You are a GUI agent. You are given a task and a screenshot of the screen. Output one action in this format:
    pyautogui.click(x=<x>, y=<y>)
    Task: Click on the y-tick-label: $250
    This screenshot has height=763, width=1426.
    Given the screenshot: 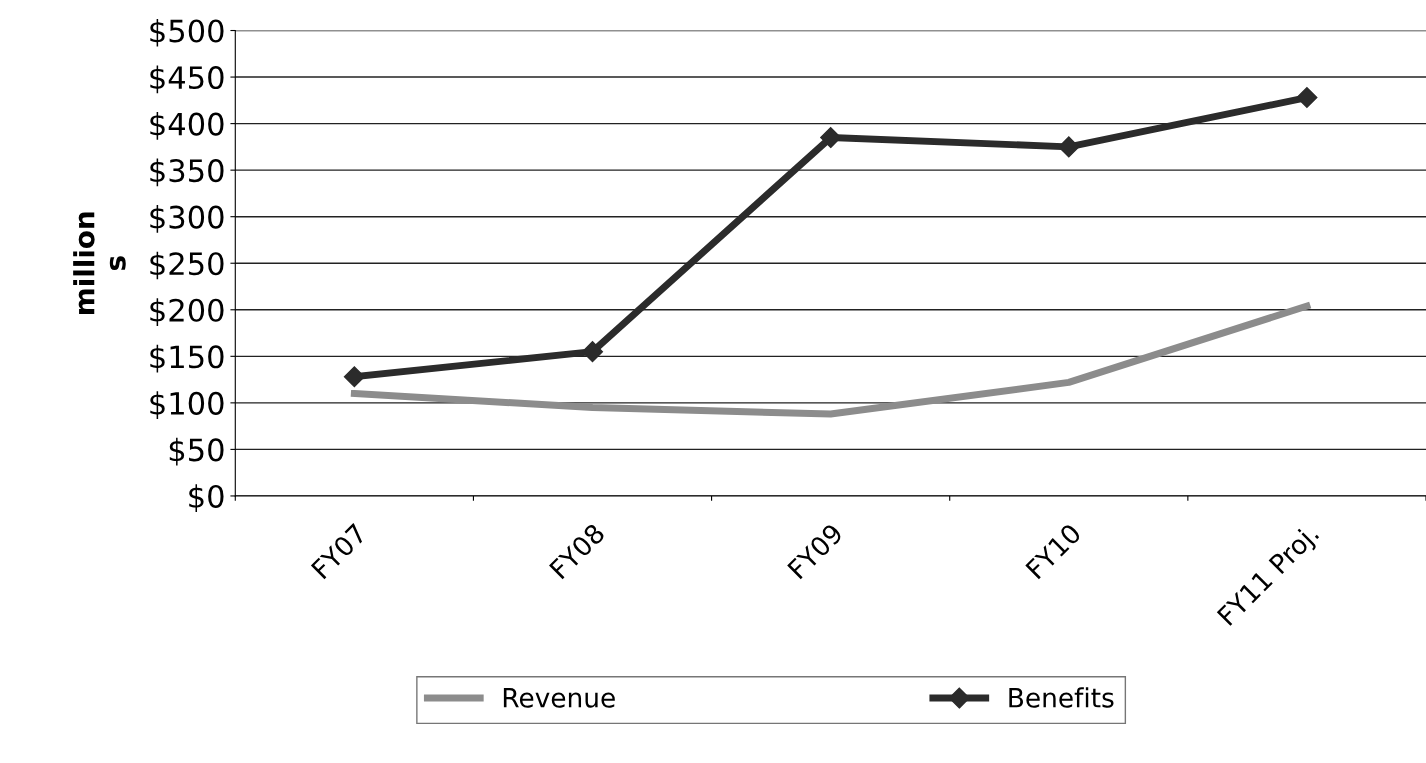 What is the action you would take?
    pyautogui.click(x=187, y=265)
    